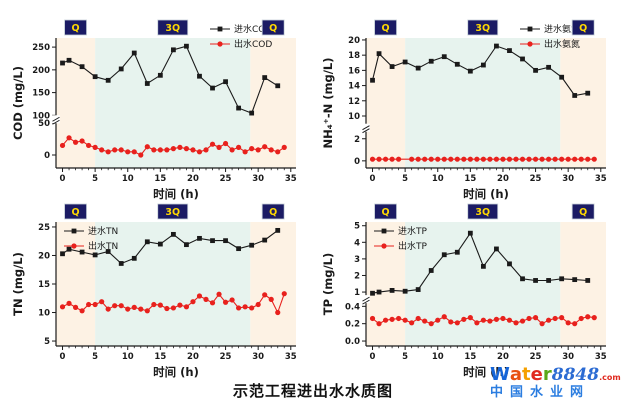 The image size is (626, 415). I want to click on watermark-logo: Water8848.com 中国水业网, so click(557, 382).